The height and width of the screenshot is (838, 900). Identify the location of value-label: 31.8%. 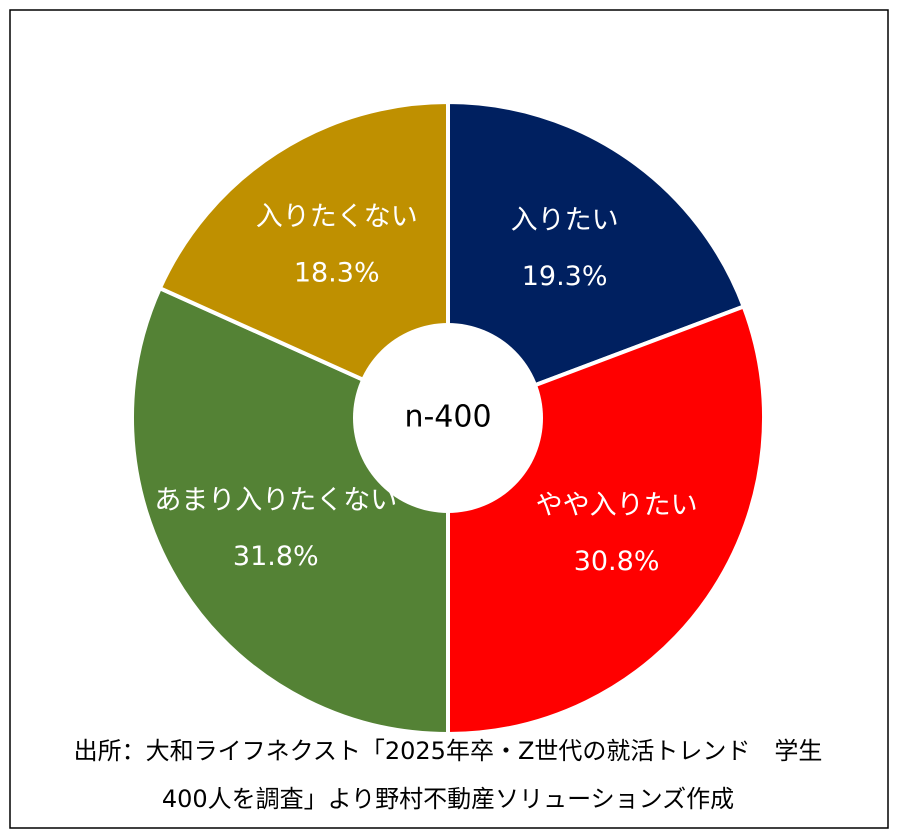
(276, 556).